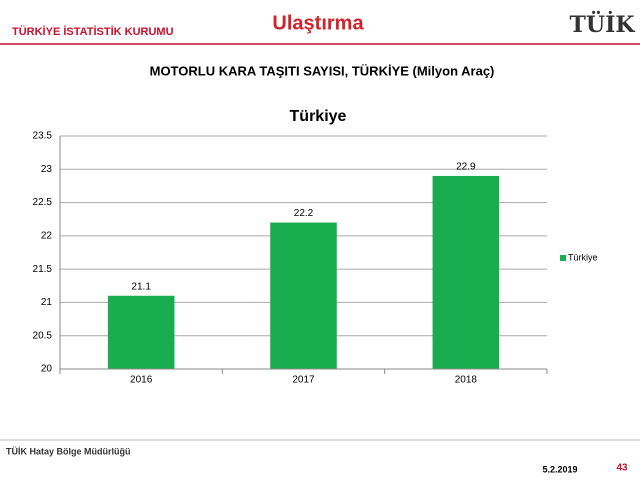  What do you see at coordinates (304, 213) in the screenshot?
I see `value-label: 22.2` at bounding box center [304, 213].